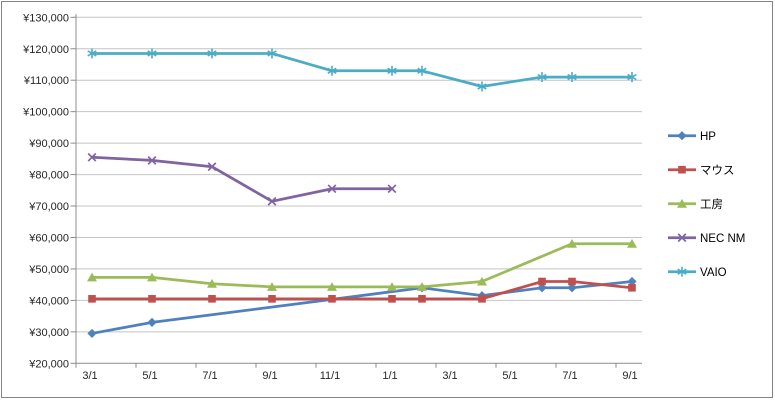 This screenshot has width=775, height=405. Describe the element at coordinates (692, 137) in the screenshot. I see `legend-item-HP: HP` at that location.